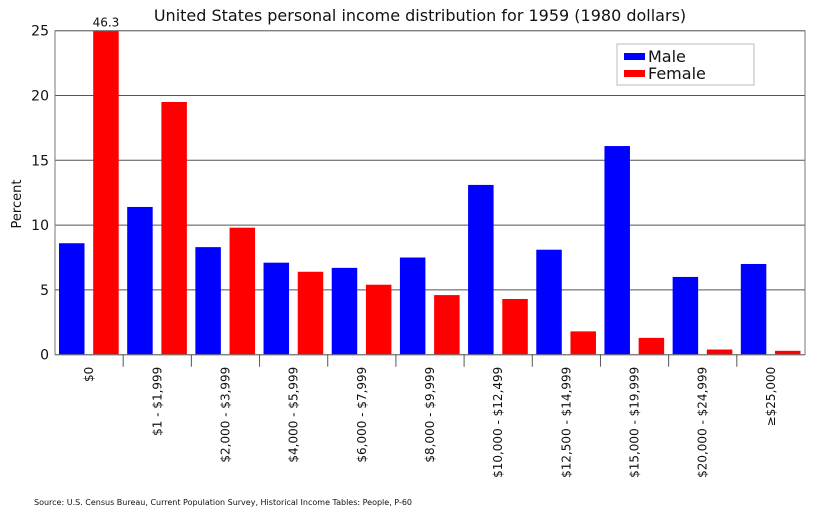 Image resolution: width=819 pixels, height=512 pixels. I want to click on x-tick-label: $2,000 - $3,999, so click(225, 415).